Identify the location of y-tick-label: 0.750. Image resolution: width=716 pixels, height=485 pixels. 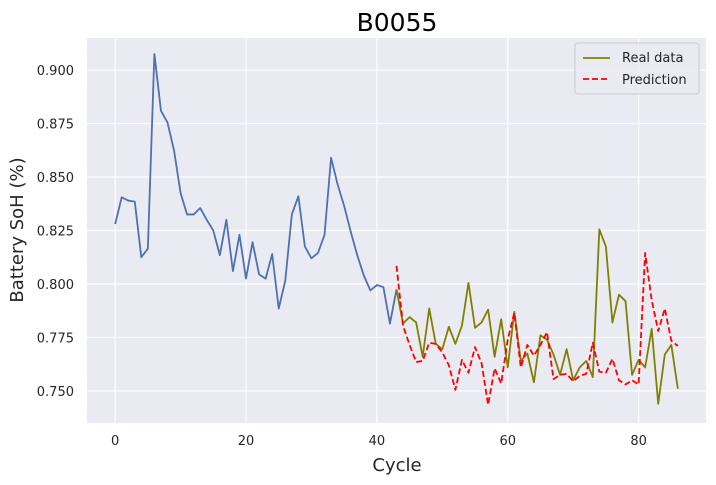
(55, 392).